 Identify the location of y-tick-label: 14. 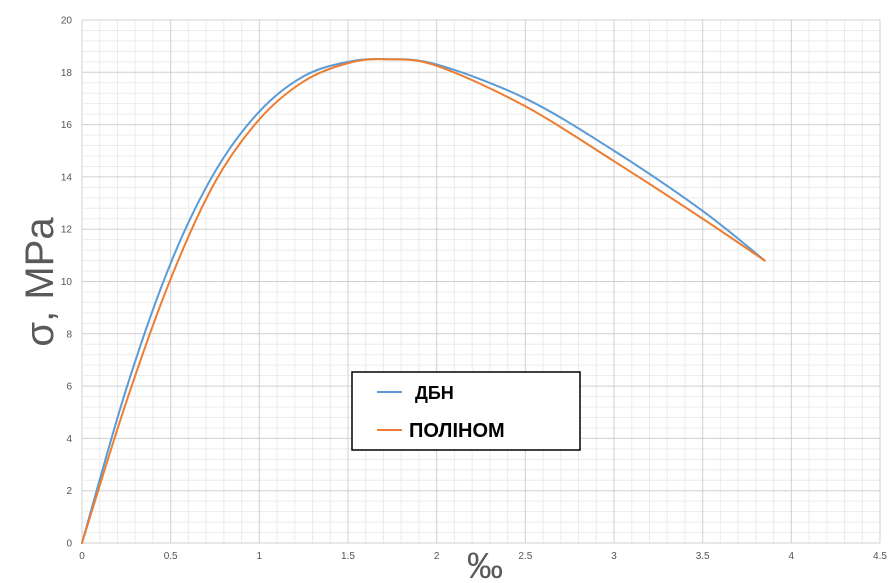
(67, 177).